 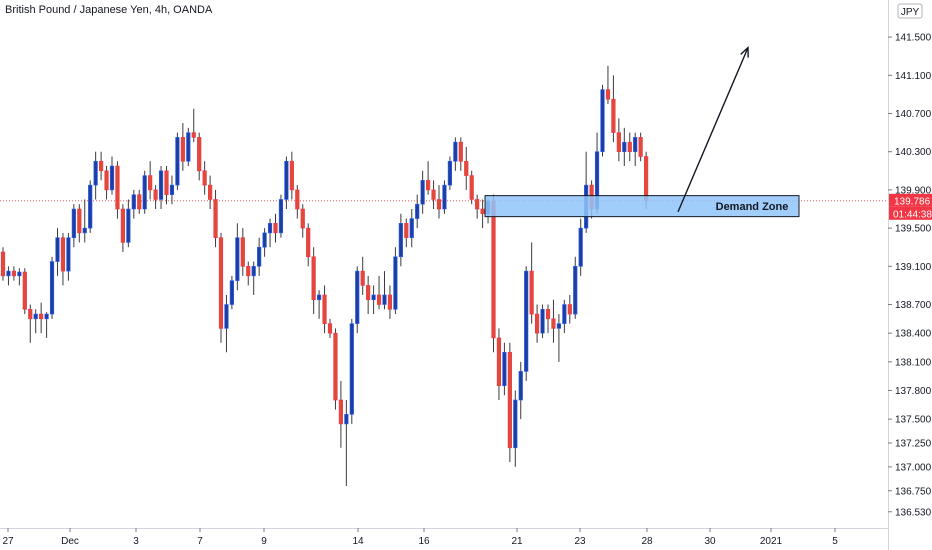 I want to click on x-tick-label: 16, so click(x=424, y=541).